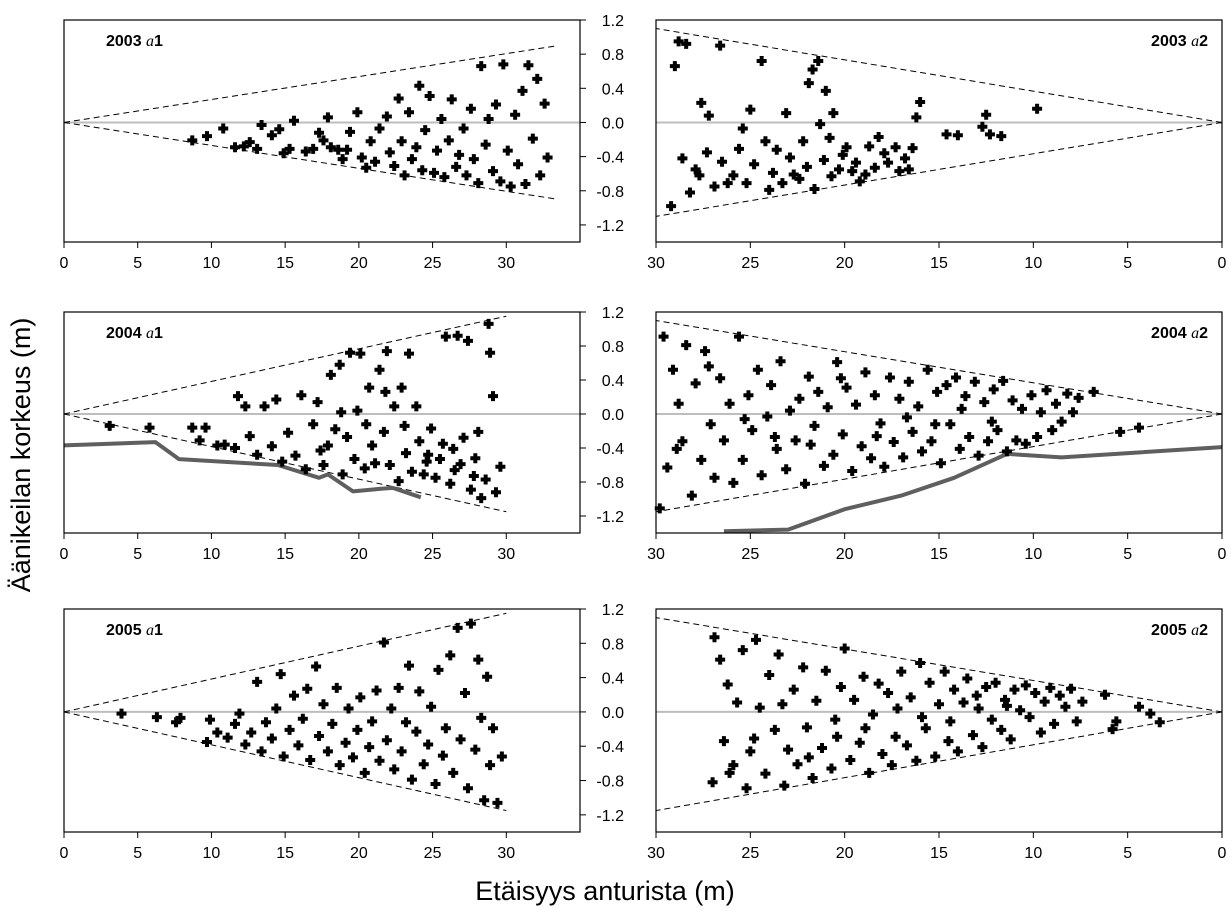 This screenshot has width=1232, height=911. What do you see at coordinates (64, 263) in the screenshot?
I see `x-tick-label: 0` at bounding box center [64, 263].